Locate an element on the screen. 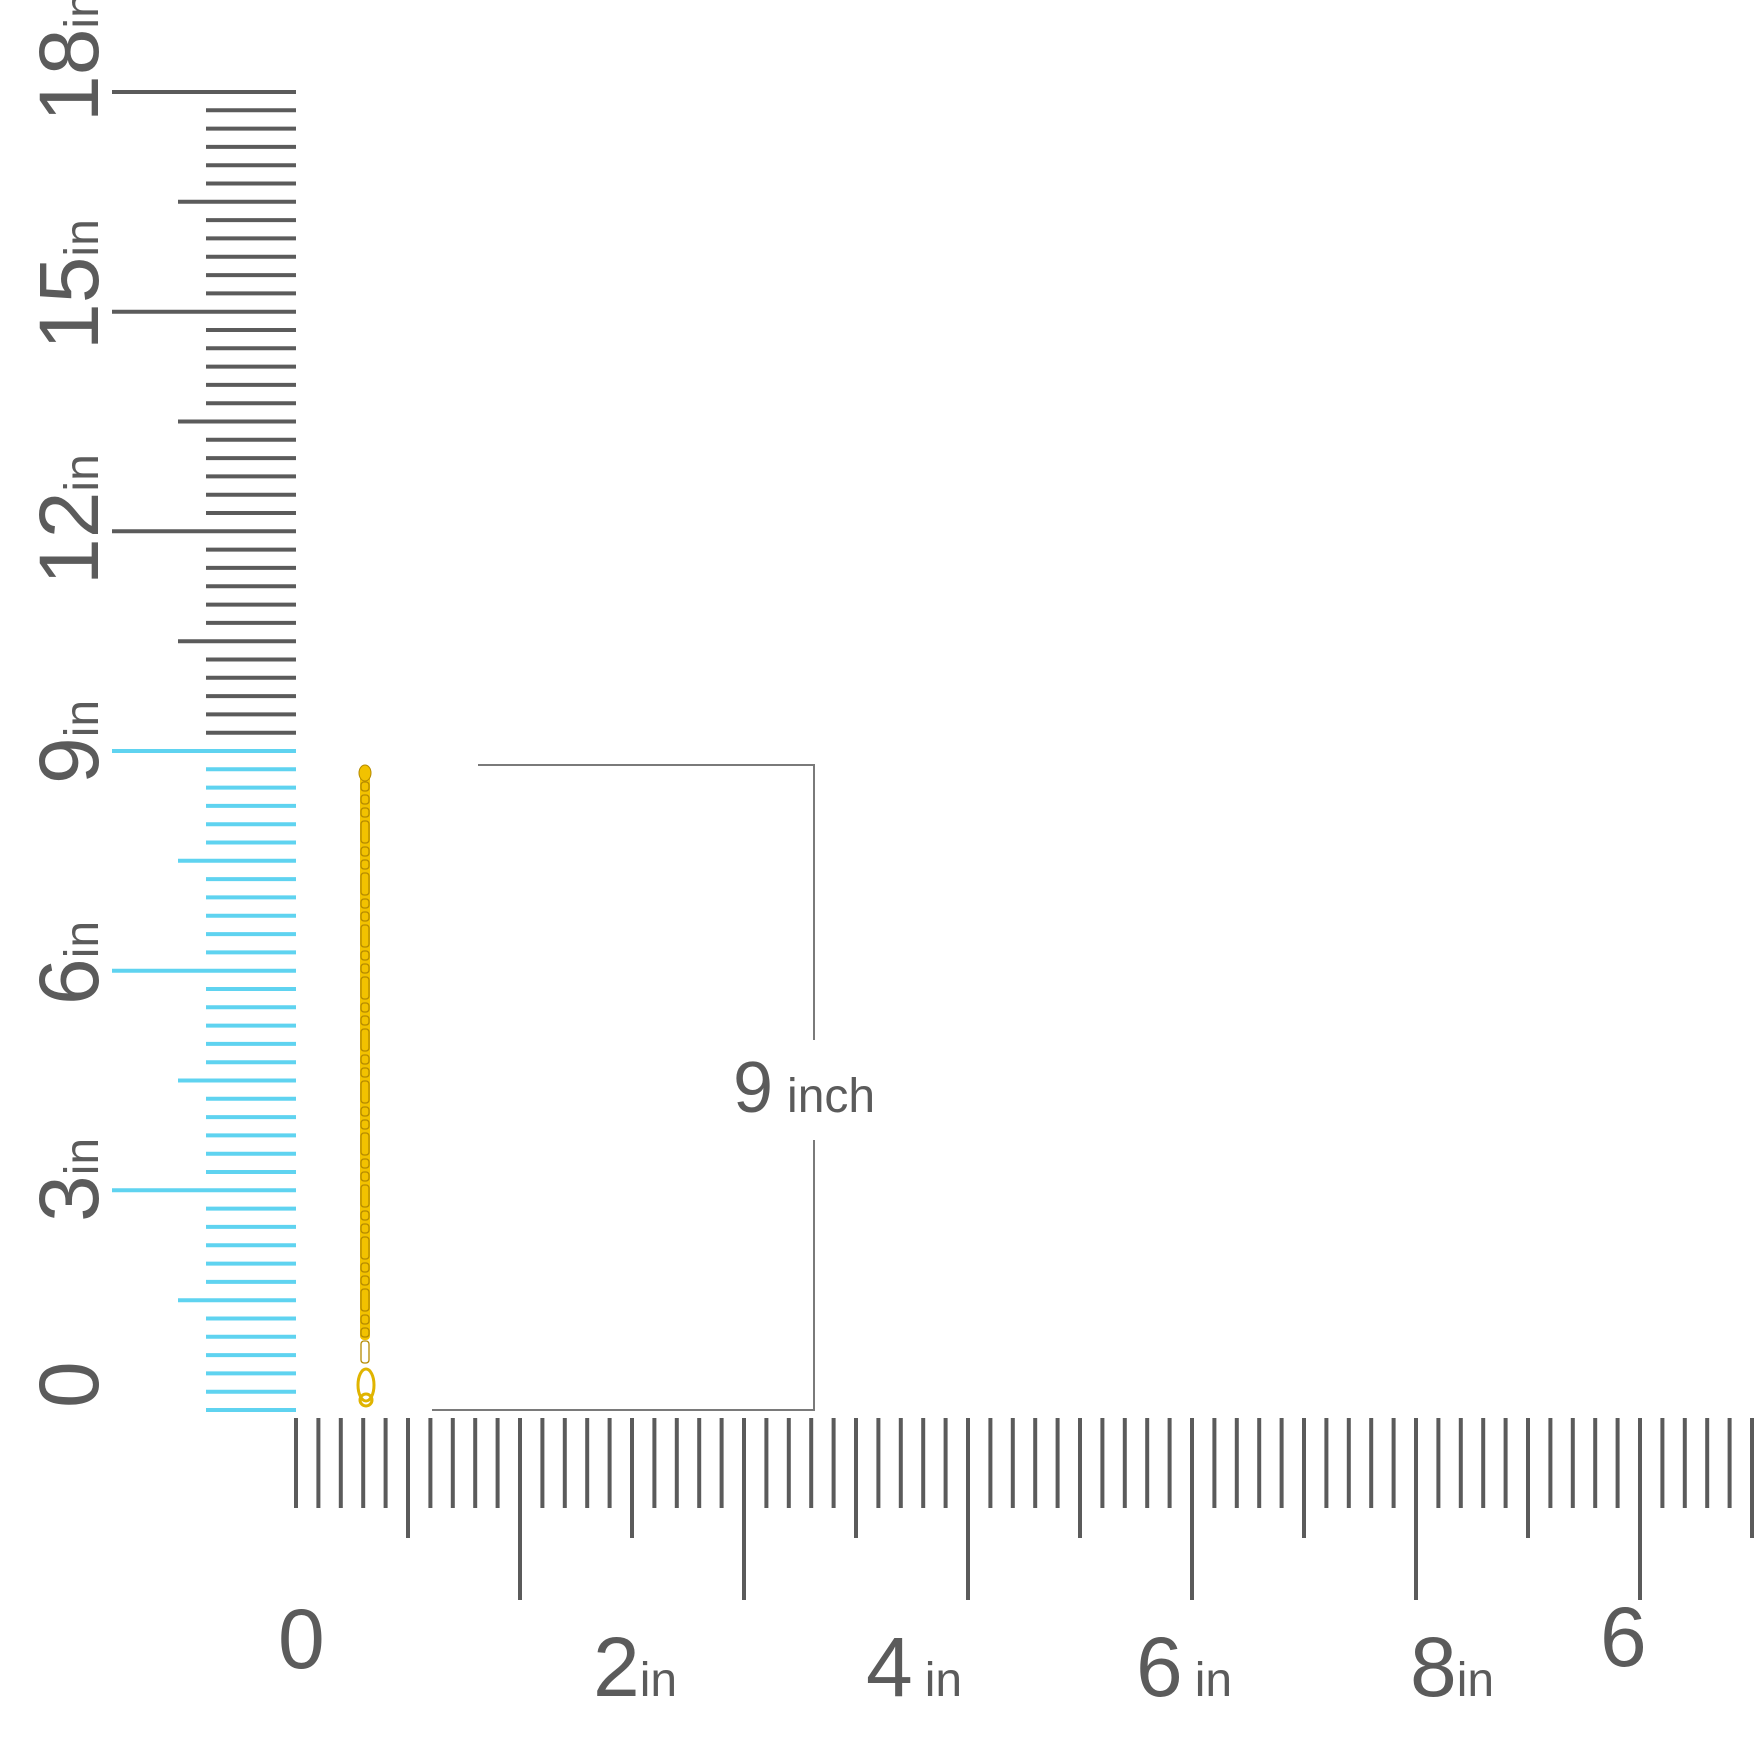  v-label-12in: 12in is located at coordinates (69, 519).